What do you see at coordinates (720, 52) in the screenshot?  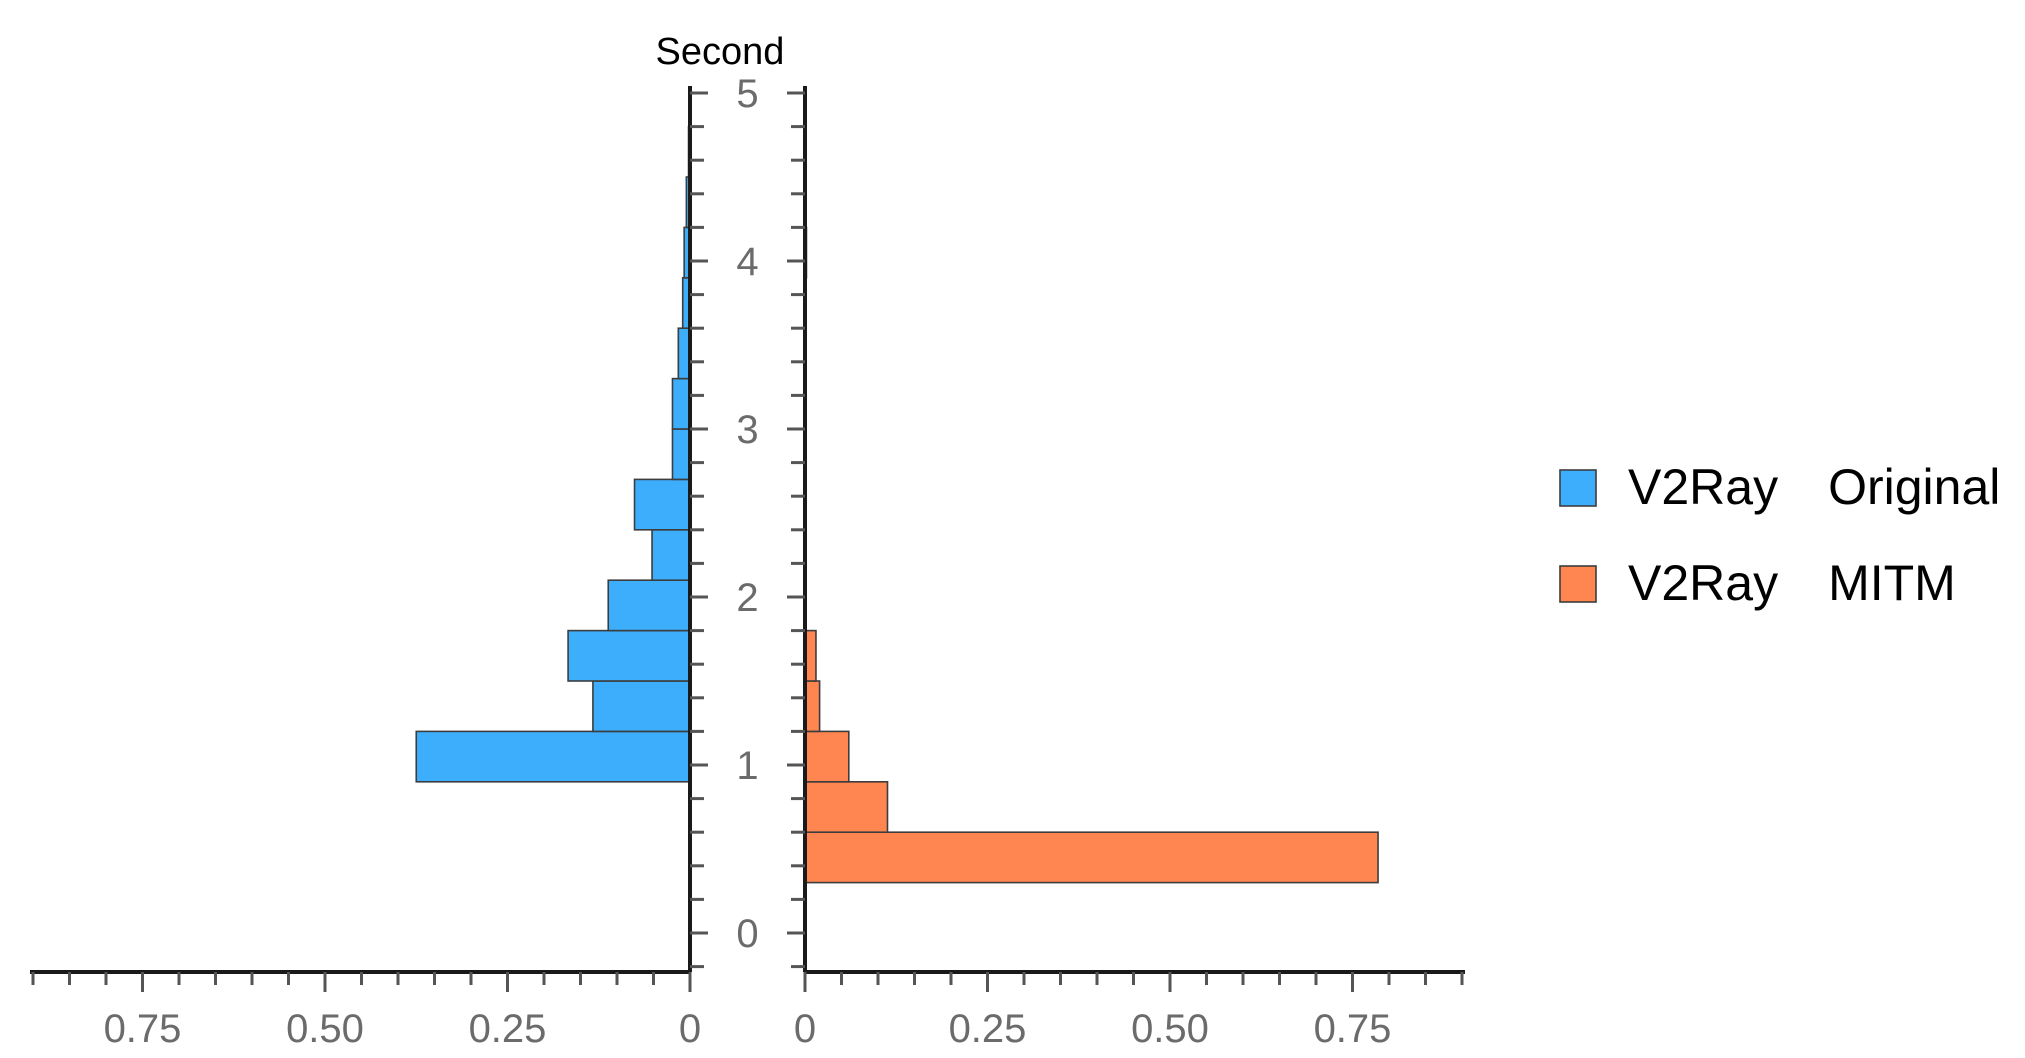 I see `y-axis-title: Second` at bounding box center [720, 52].